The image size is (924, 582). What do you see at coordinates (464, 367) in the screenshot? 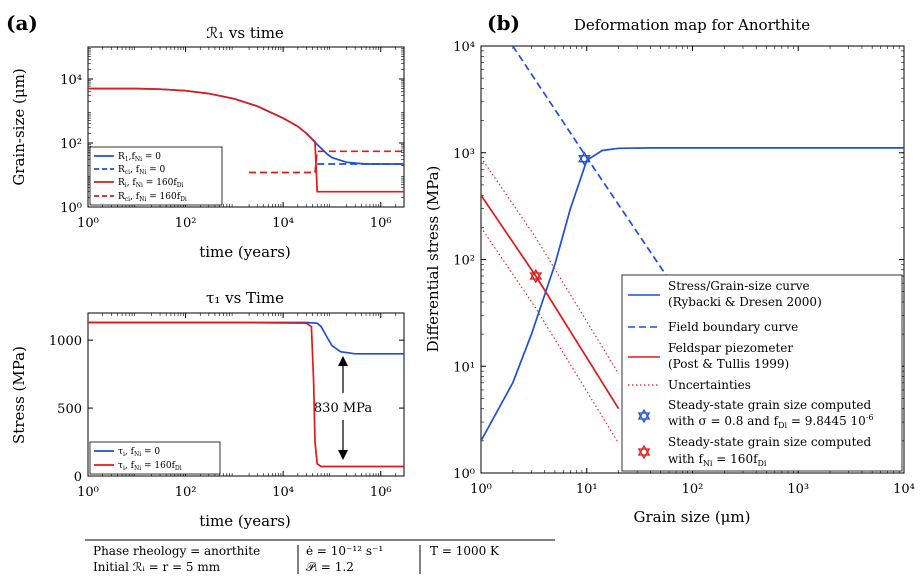
I see `y-tick-label: 10¹` at bounding box center [464, 367].